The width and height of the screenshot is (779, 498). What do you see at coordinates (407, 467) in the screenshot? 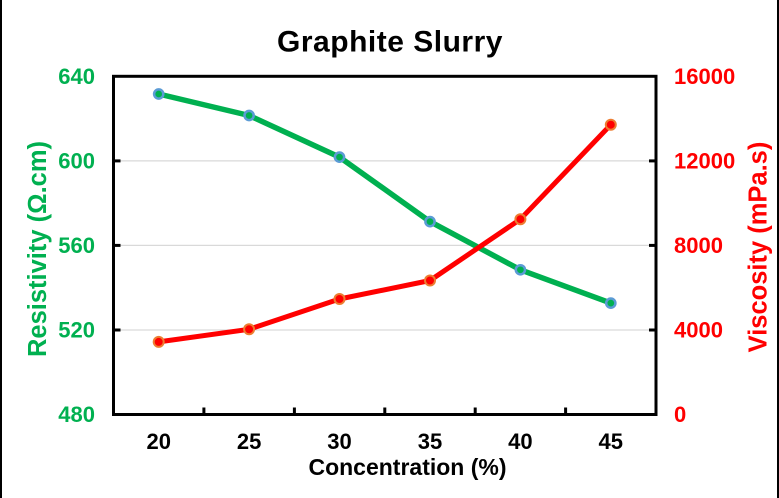
I see `svg-text: Concentration (%)` at bounding box center [407, 467].